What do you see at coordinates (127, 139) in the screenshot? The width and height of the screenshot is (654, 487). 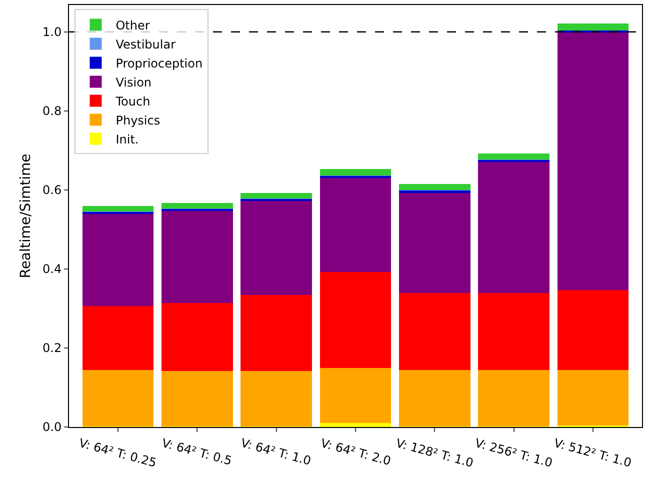 I see `legend-label: Init.` at bounding box center [127, 139].